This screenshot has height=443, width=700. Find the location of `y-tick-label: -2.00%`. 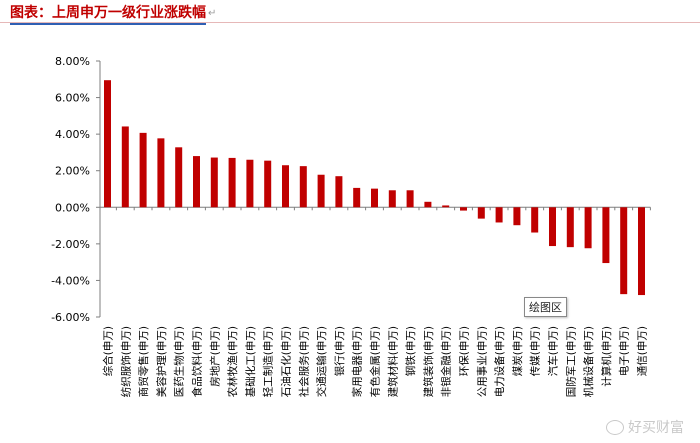

y-tick-label: -2.00% is located at coordinates (70, 244).